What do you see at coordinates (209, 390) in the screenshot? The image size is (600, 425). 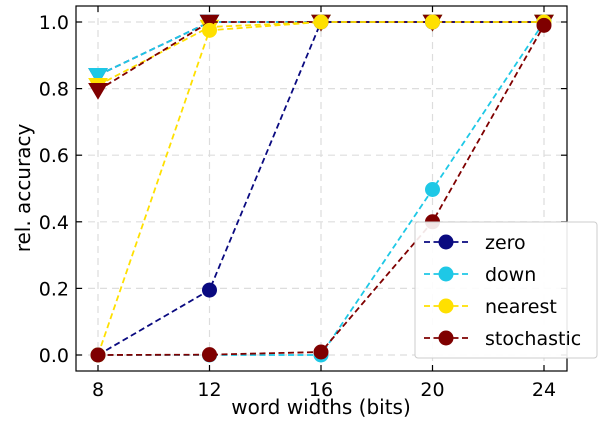 I see `x-tick-label: 12` at bounding box center [209, 390].